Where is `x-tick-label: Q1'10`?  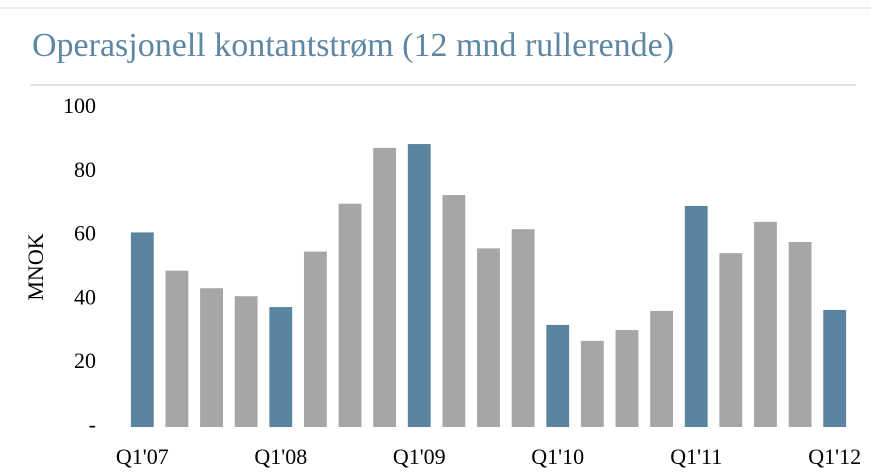
x-tick-label: Q1'10 is located at coordinates (557, 456).